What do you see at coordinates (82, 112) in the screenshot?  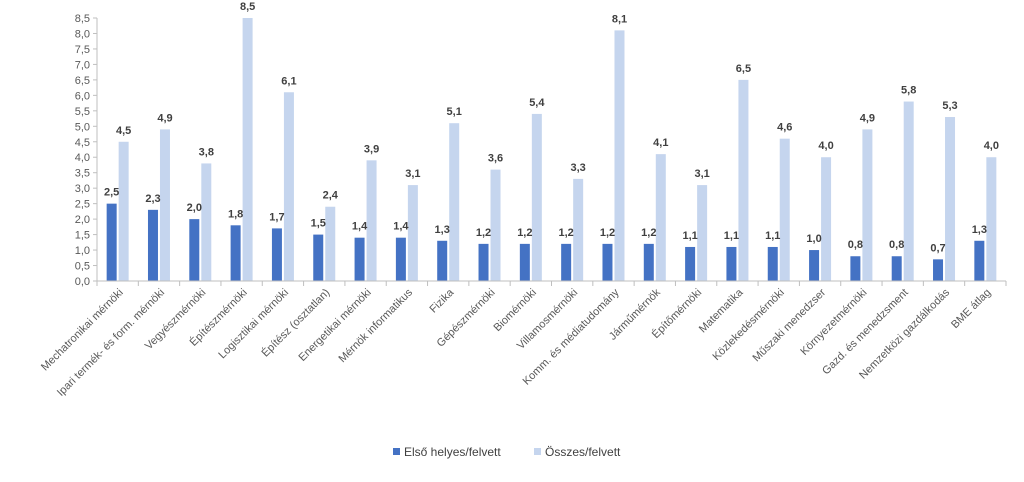 I see `y-tick-label: 5,5` at bounding box center [82, 112].